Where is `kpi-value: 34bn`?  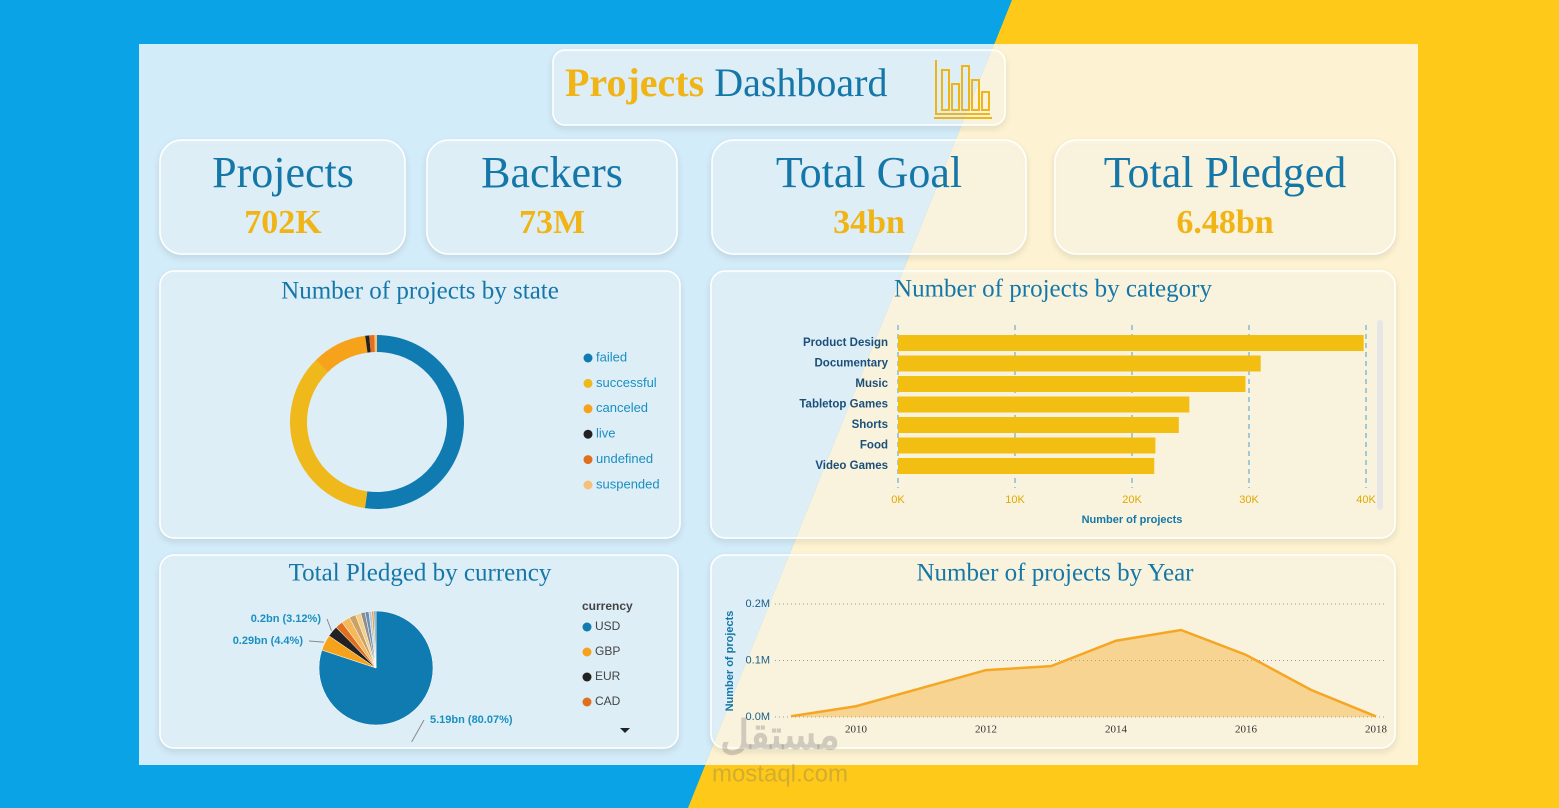 kpi-value: 34bn is located at coordinates (869, 222).